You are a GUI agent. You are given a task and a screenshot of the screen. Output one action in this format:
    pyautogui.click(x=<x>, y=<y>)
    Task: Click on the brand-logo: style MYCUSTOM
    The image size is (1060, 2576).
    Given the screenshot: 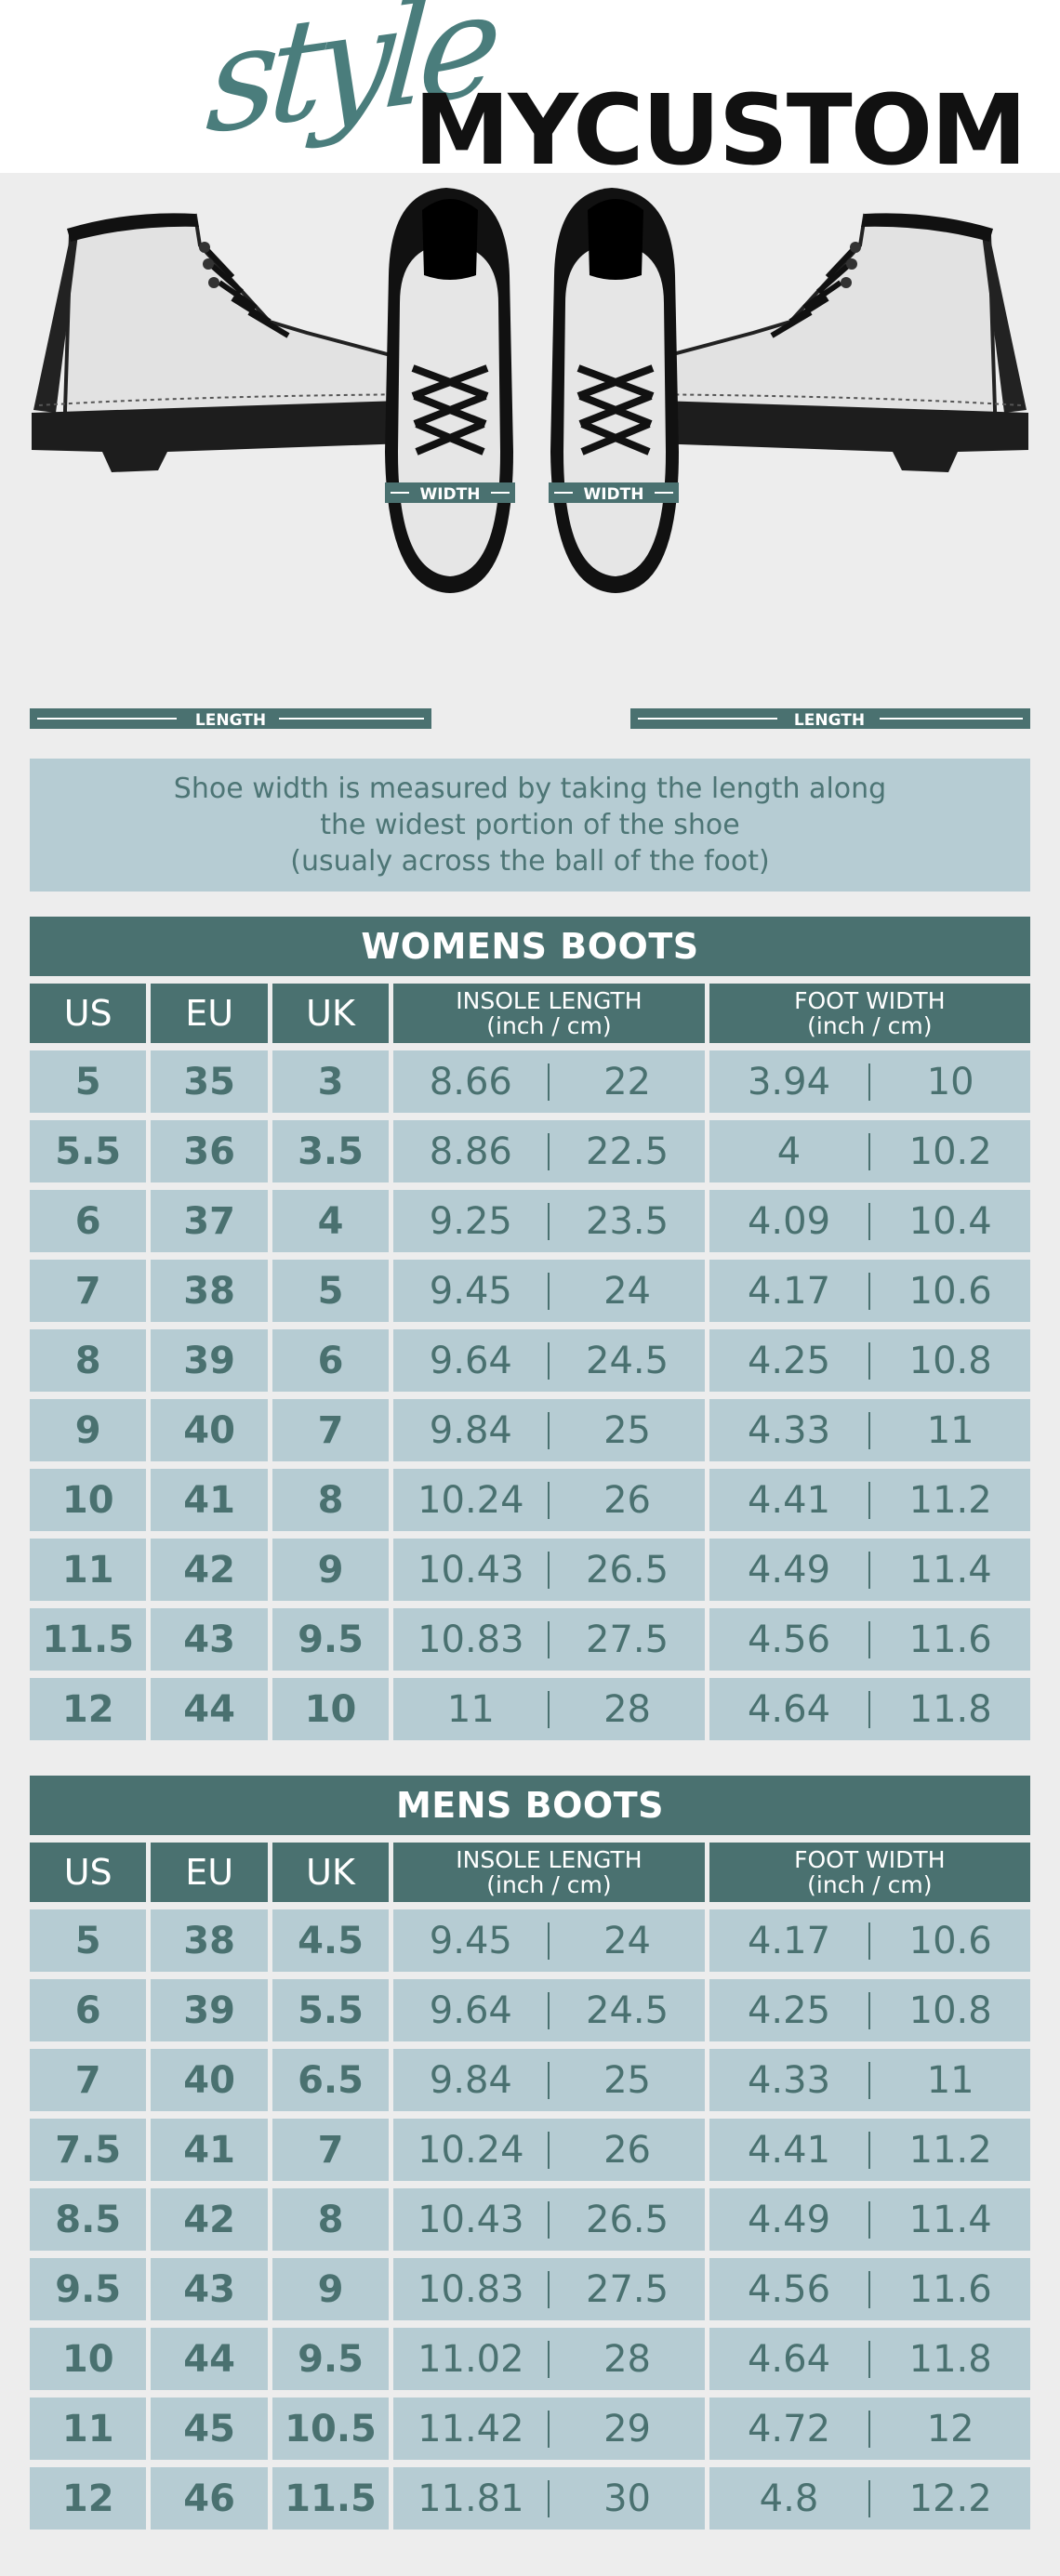 What is the action you would take?
    pyautogui.click(x=530, y=121)
    